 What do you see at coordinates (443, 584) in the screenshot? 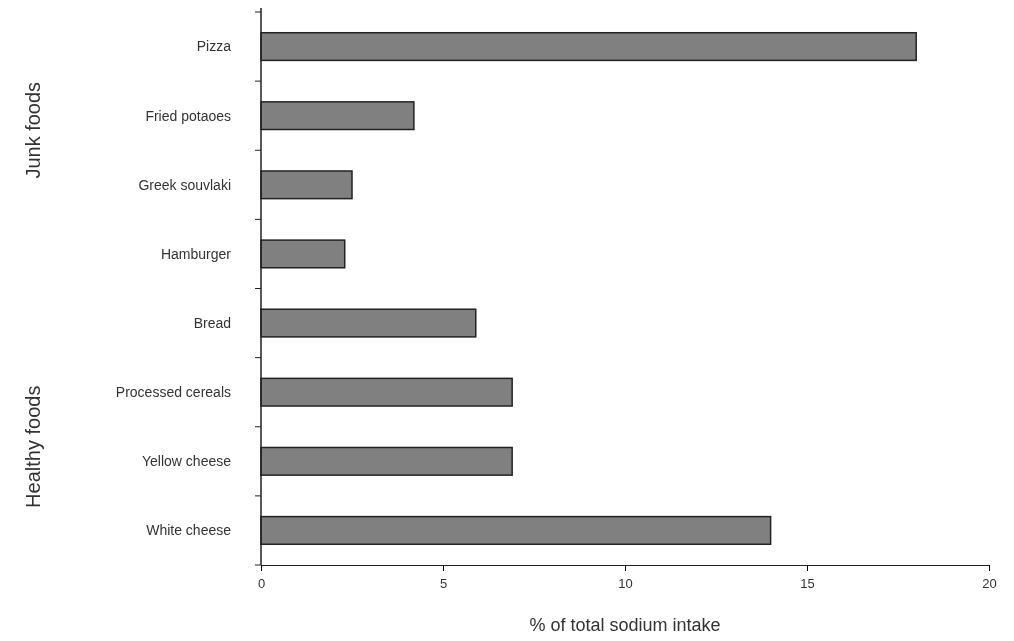
I see `x-tick-label: 5` at bounding box center [443, 584].